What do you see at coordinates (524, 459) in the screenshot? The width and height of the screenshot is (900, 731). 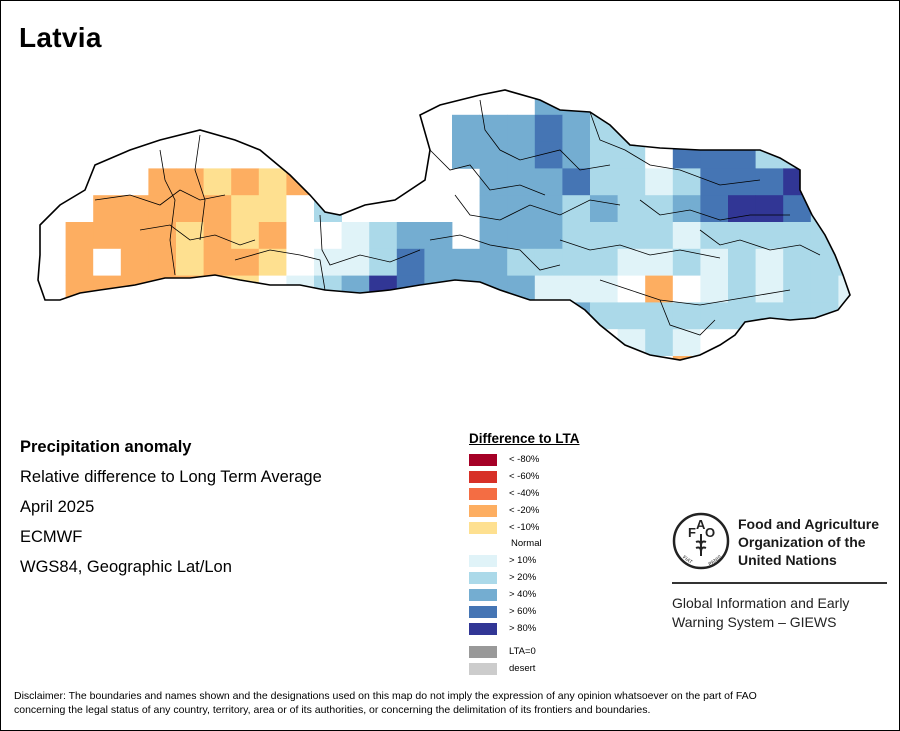 I see `legend-label: < -80%` at bounding box center [524, 459].